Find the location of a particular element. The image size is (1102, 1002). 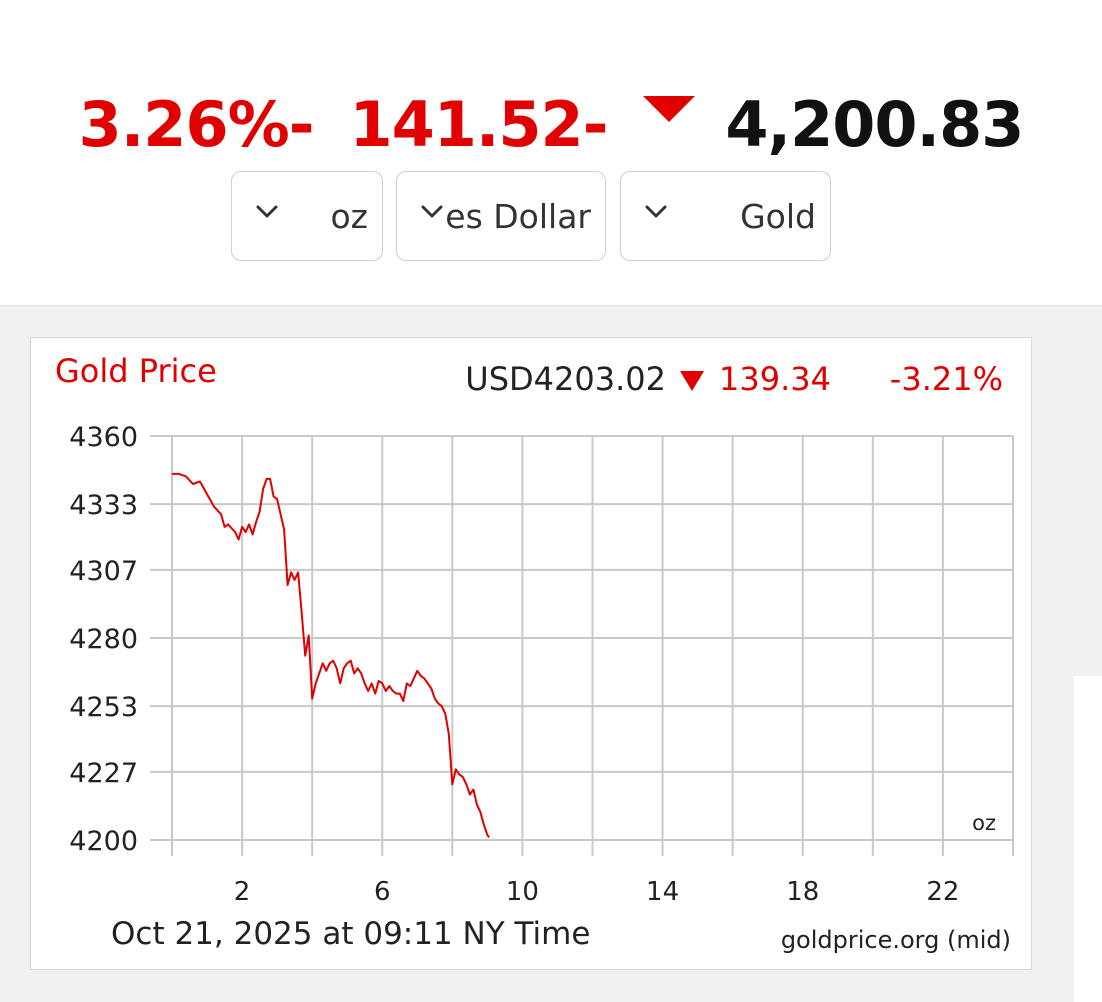

y-axis: 4360 4333 4307 4280 4253 4227 4200 is located at coordinates (103, 639).